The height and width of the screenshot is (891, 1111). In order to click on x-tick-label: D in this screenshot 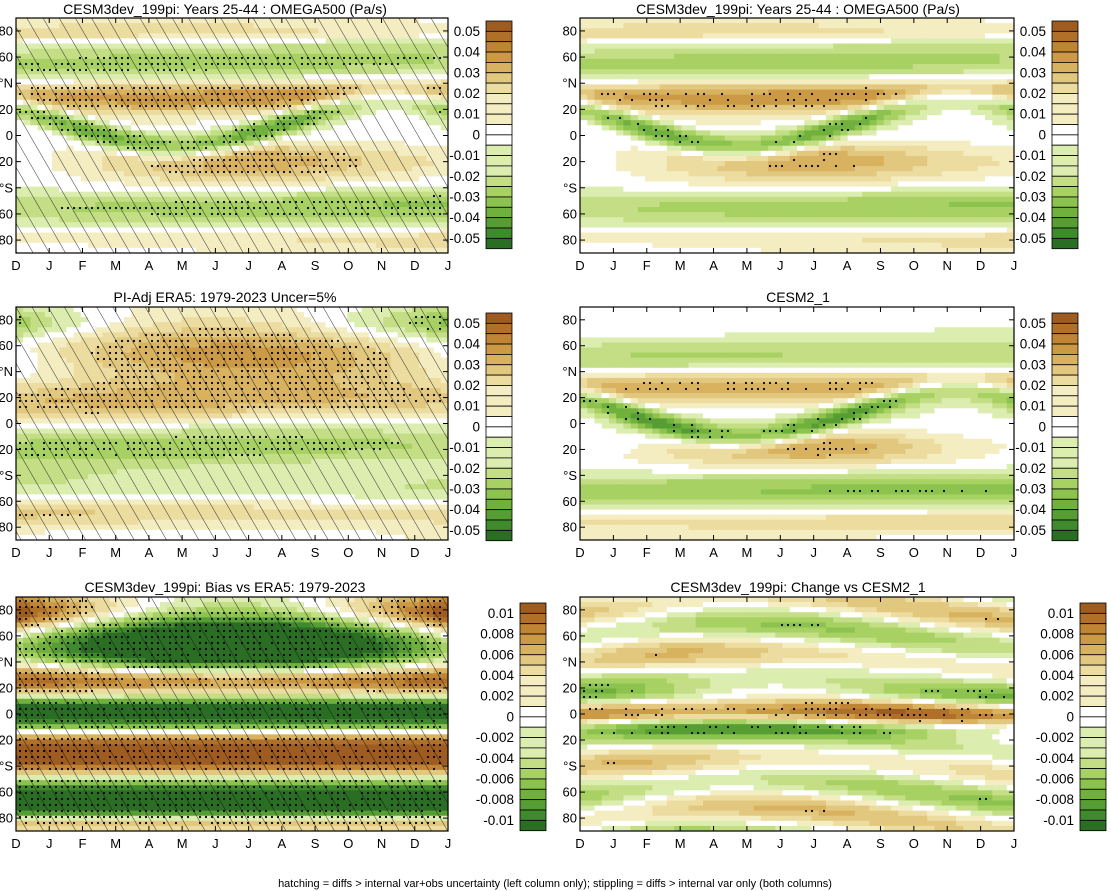, I will do `click(414, 265)`.